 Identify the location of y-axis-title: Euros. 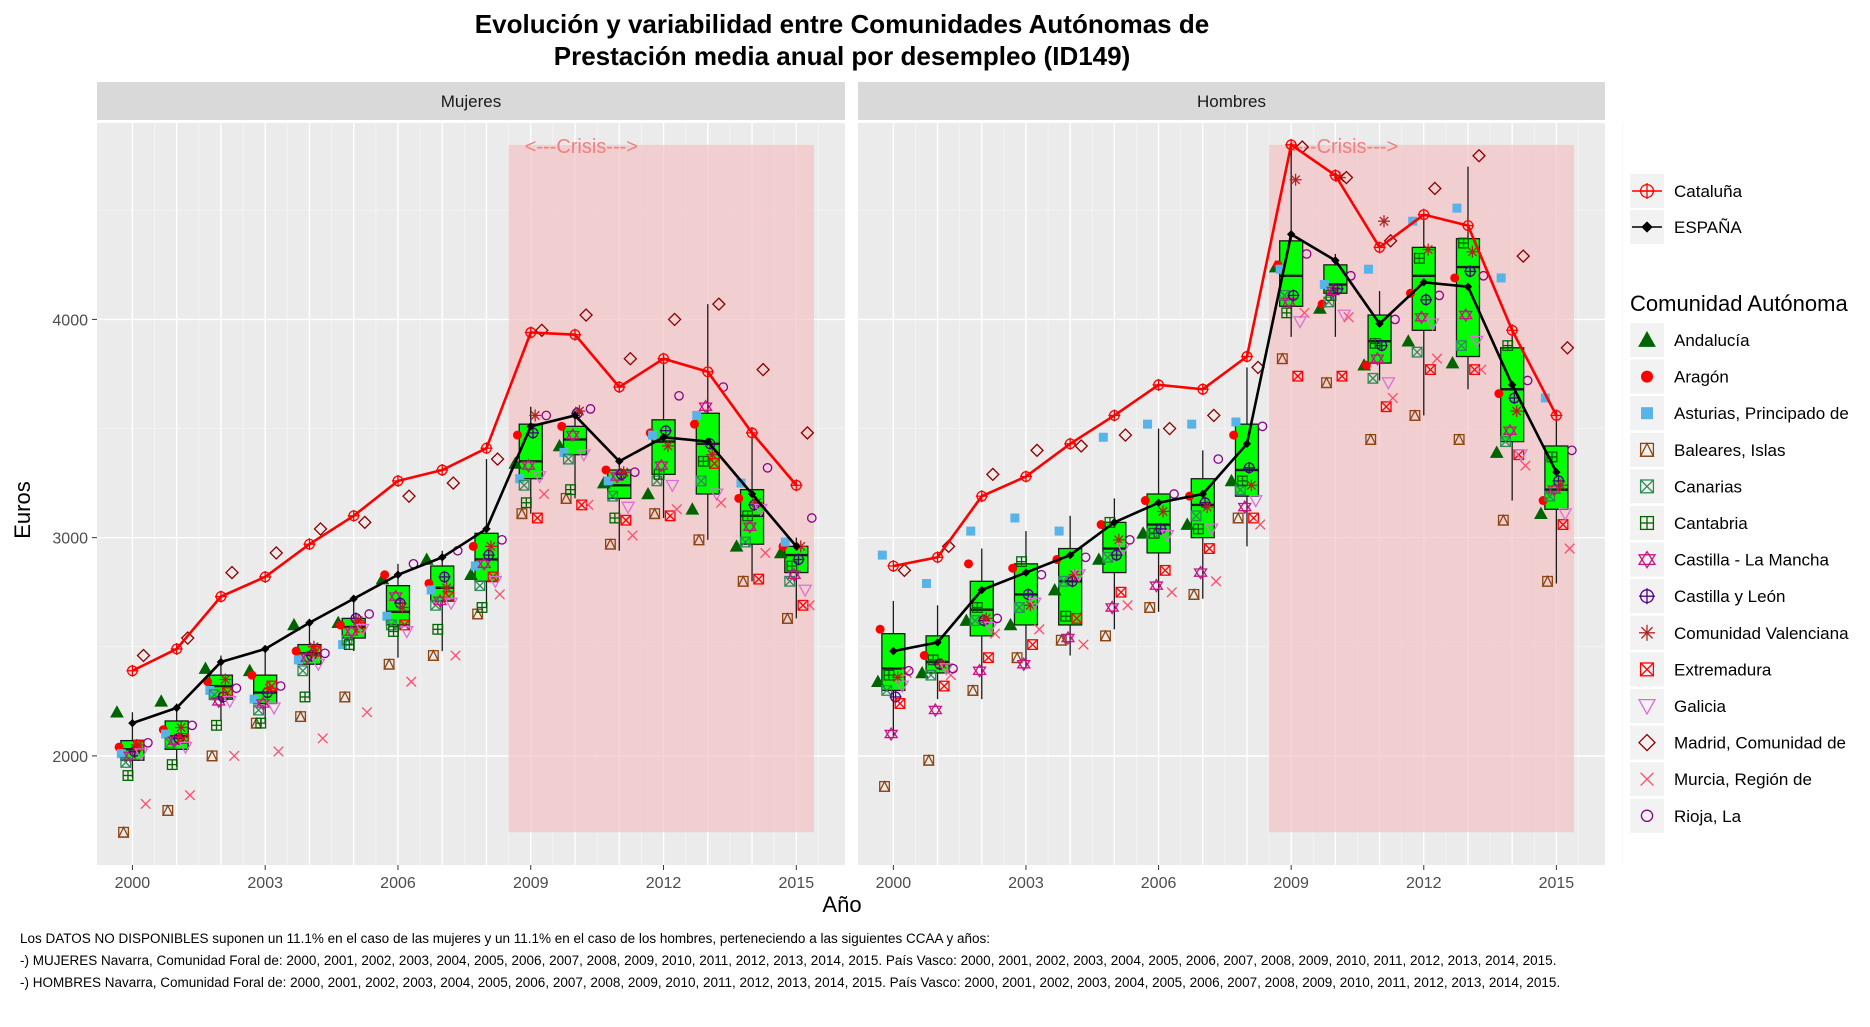
(22, 509).